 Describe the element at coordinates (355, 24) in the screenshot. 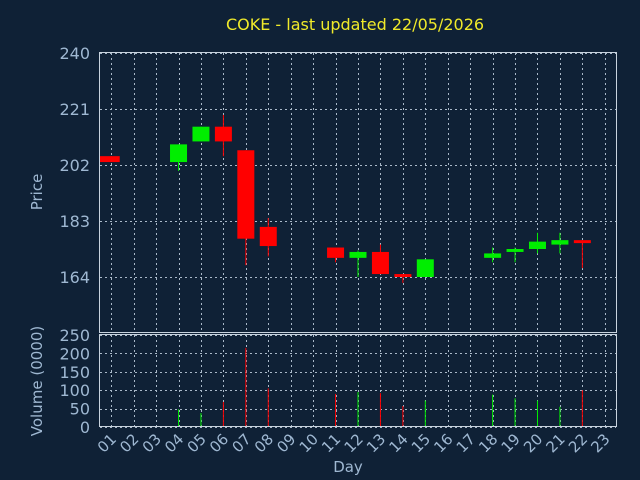

I see `chart-title: COKE - last updated 22/05/2026` at that location.